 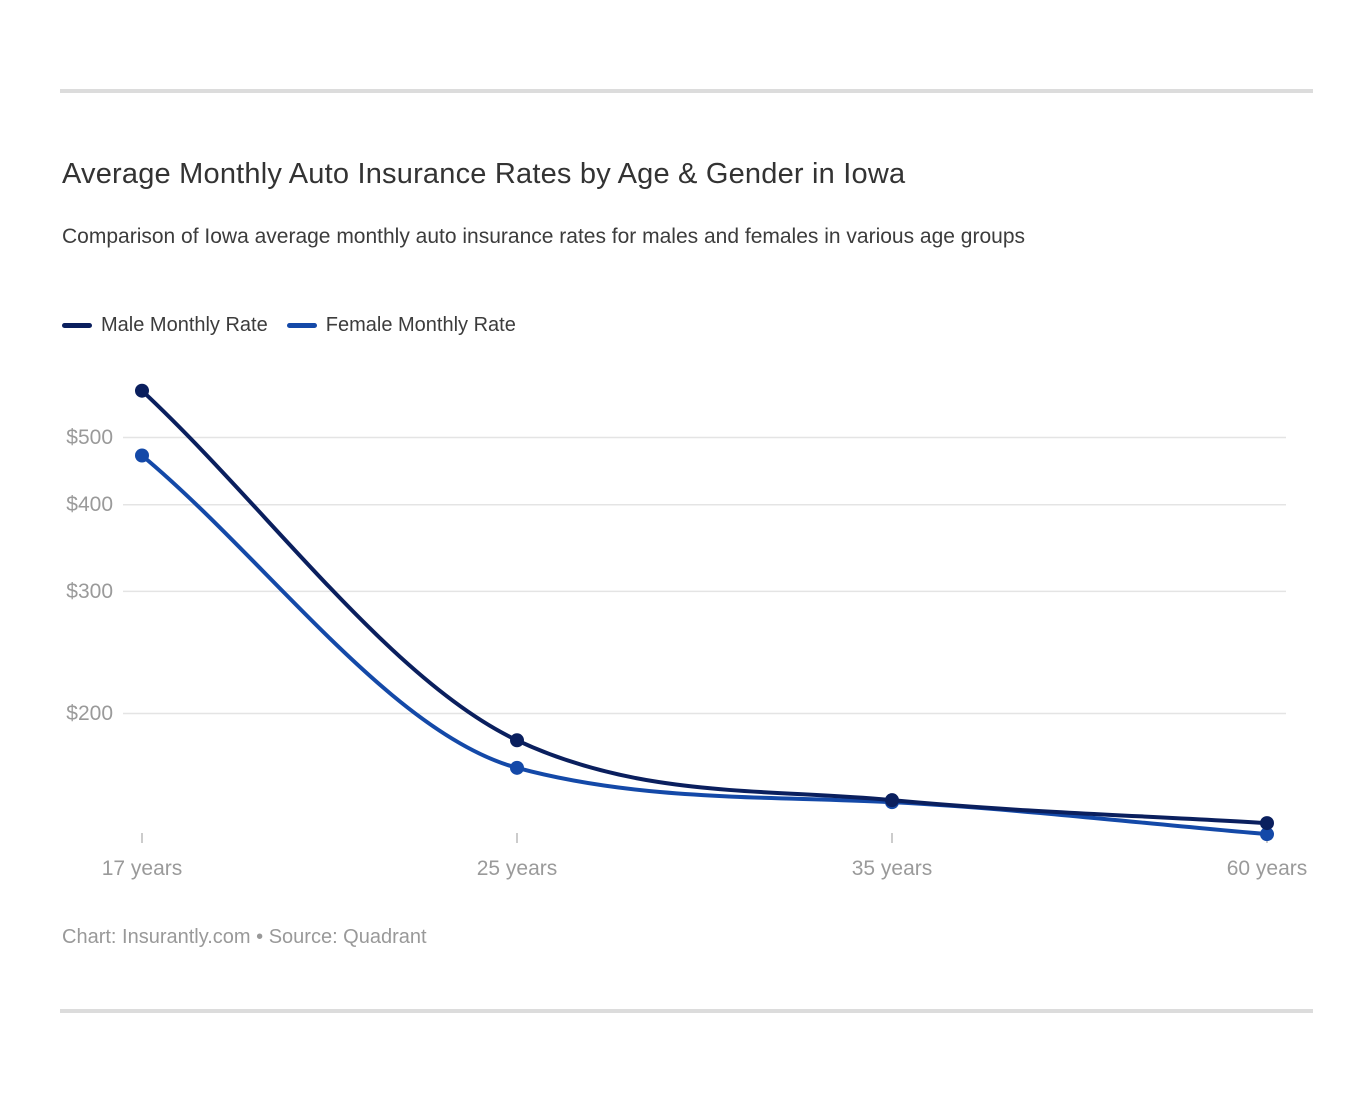 I want to click on male-series-swatch-icon, so click(x=77, y=325).